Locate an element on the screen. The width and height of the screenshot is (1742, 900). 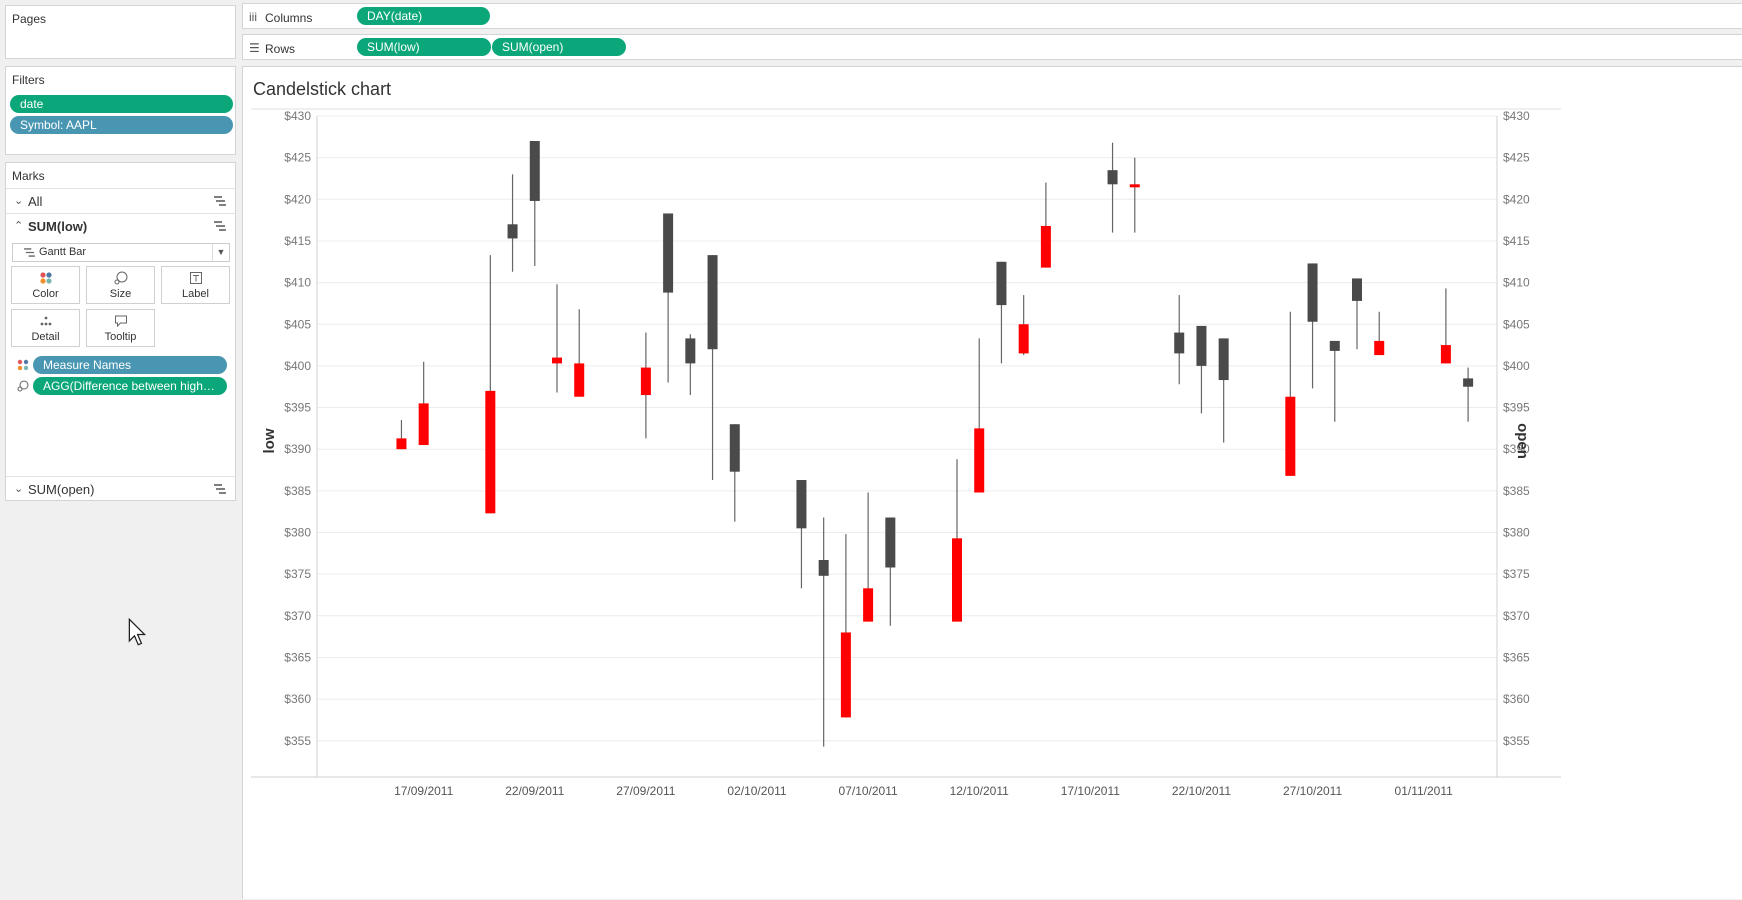
y-tick-label-right: $355 is located at coordinates (1516, 741).